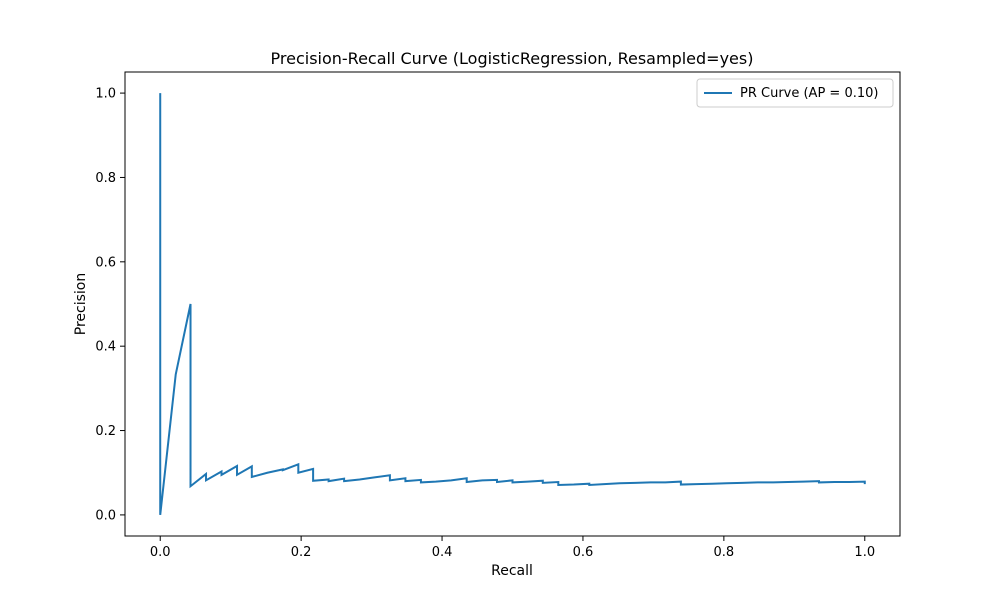  I want to click on x-tick-label: 0.4, so click(442, 552).